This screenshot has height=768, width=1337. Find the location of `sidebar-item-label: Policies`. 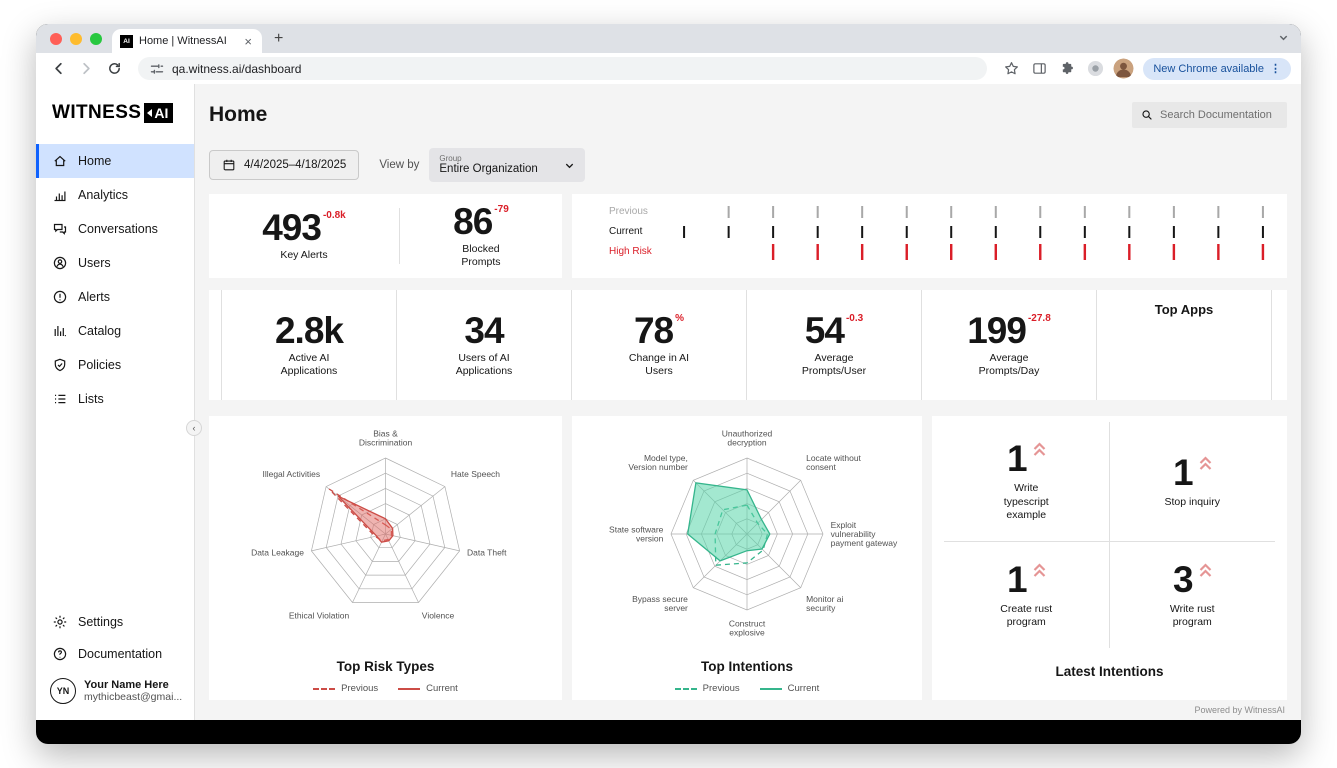

sidebar-item-label: Policies is located at coordinates (100, 365).